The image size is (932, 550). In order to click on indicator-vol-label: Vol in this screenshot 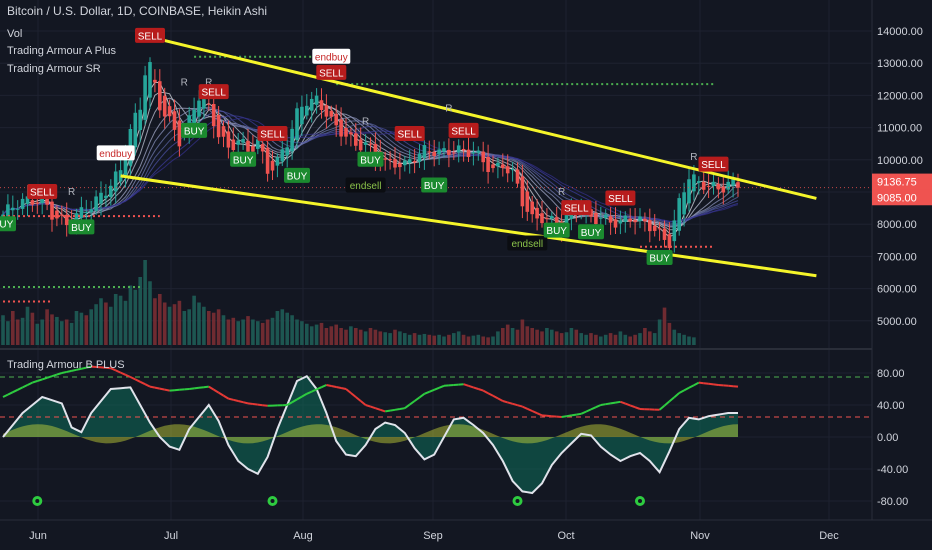, I will do `click(15, 34)`.